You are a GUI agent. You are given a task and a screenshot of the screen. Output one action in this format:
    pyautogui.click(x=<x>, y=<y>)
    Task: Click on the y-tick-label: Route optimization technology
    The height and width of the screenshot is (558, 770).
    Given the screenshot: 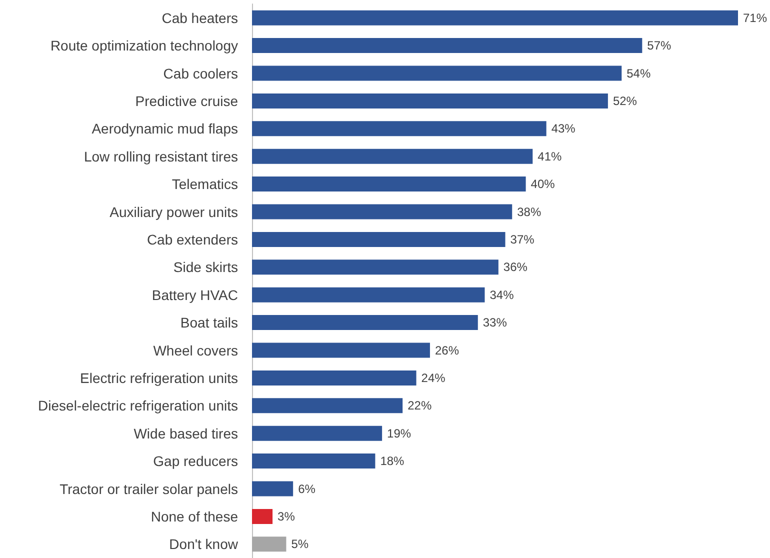 What is the action you would take?
    pyautogui.click(x=144, y=46)
    